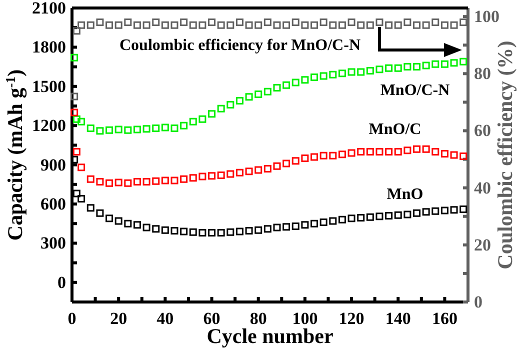 The height and width of the screenshot is (348, 520). I want to click on y-tick-label: 600, so click(53, 204).